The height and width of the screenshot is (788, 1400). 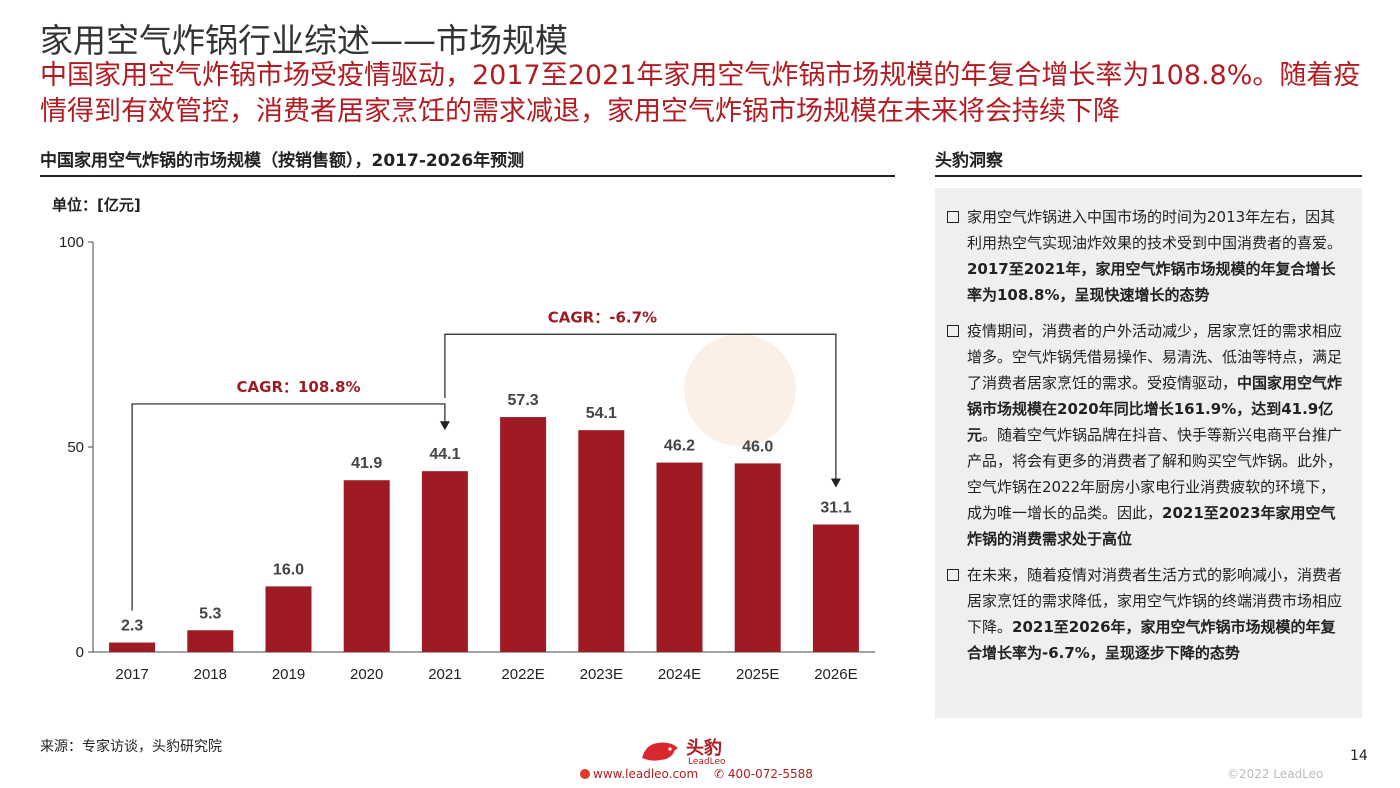 What do you see at coordinates (288, 674) in the screenshot?
I see `x-tick-label: 2019` at bounding box center [288, 674].